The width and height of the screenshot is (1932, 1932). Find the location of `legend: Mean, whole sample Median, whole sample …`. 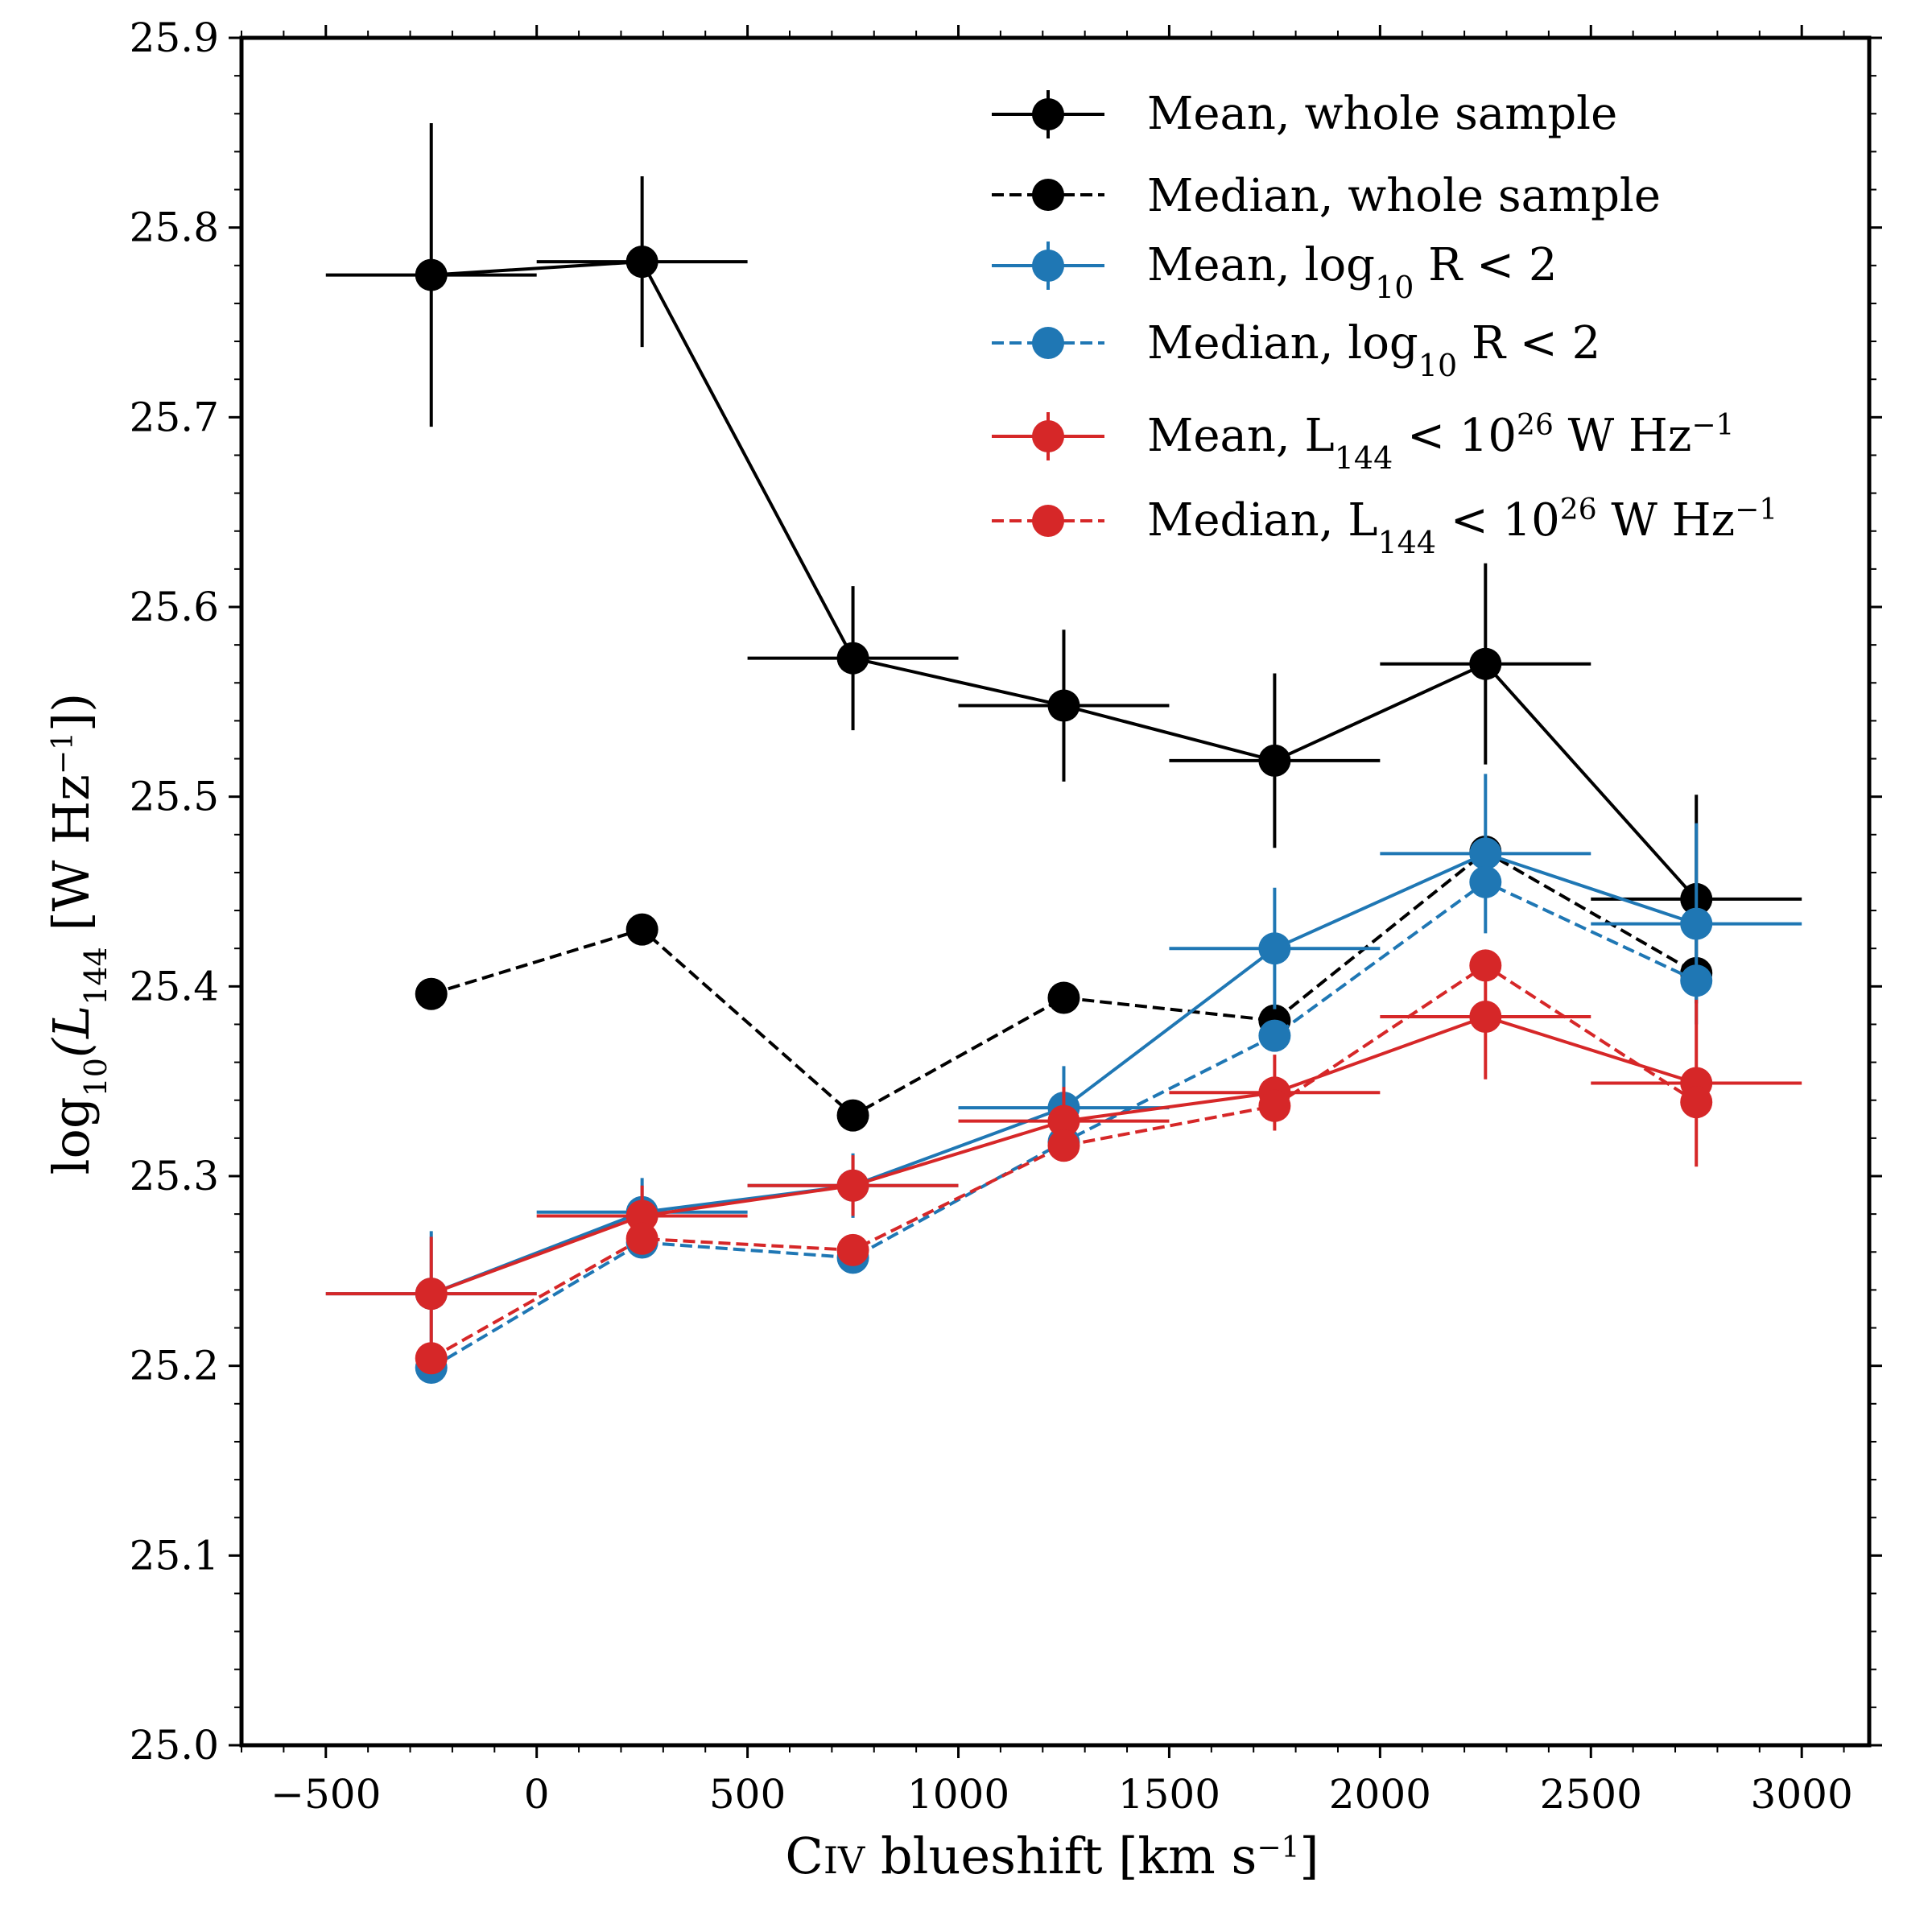

legend: Mean, whole sample Median, whole sample … is located at coordinates (1384, 324).